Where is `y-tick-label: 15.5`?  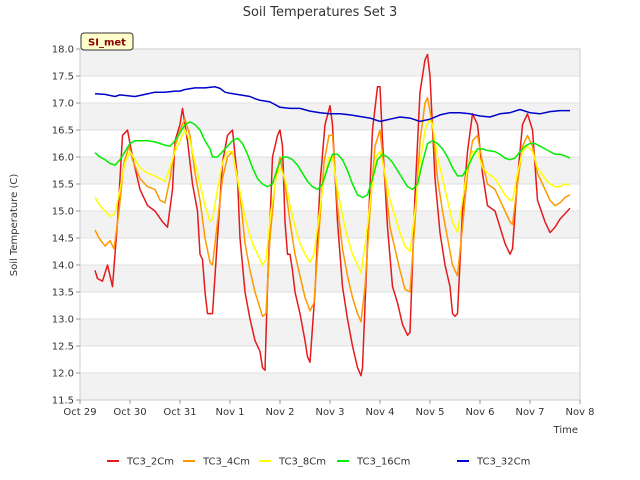
y-tick-label: 15.5 is located at coordinates (63, 185).